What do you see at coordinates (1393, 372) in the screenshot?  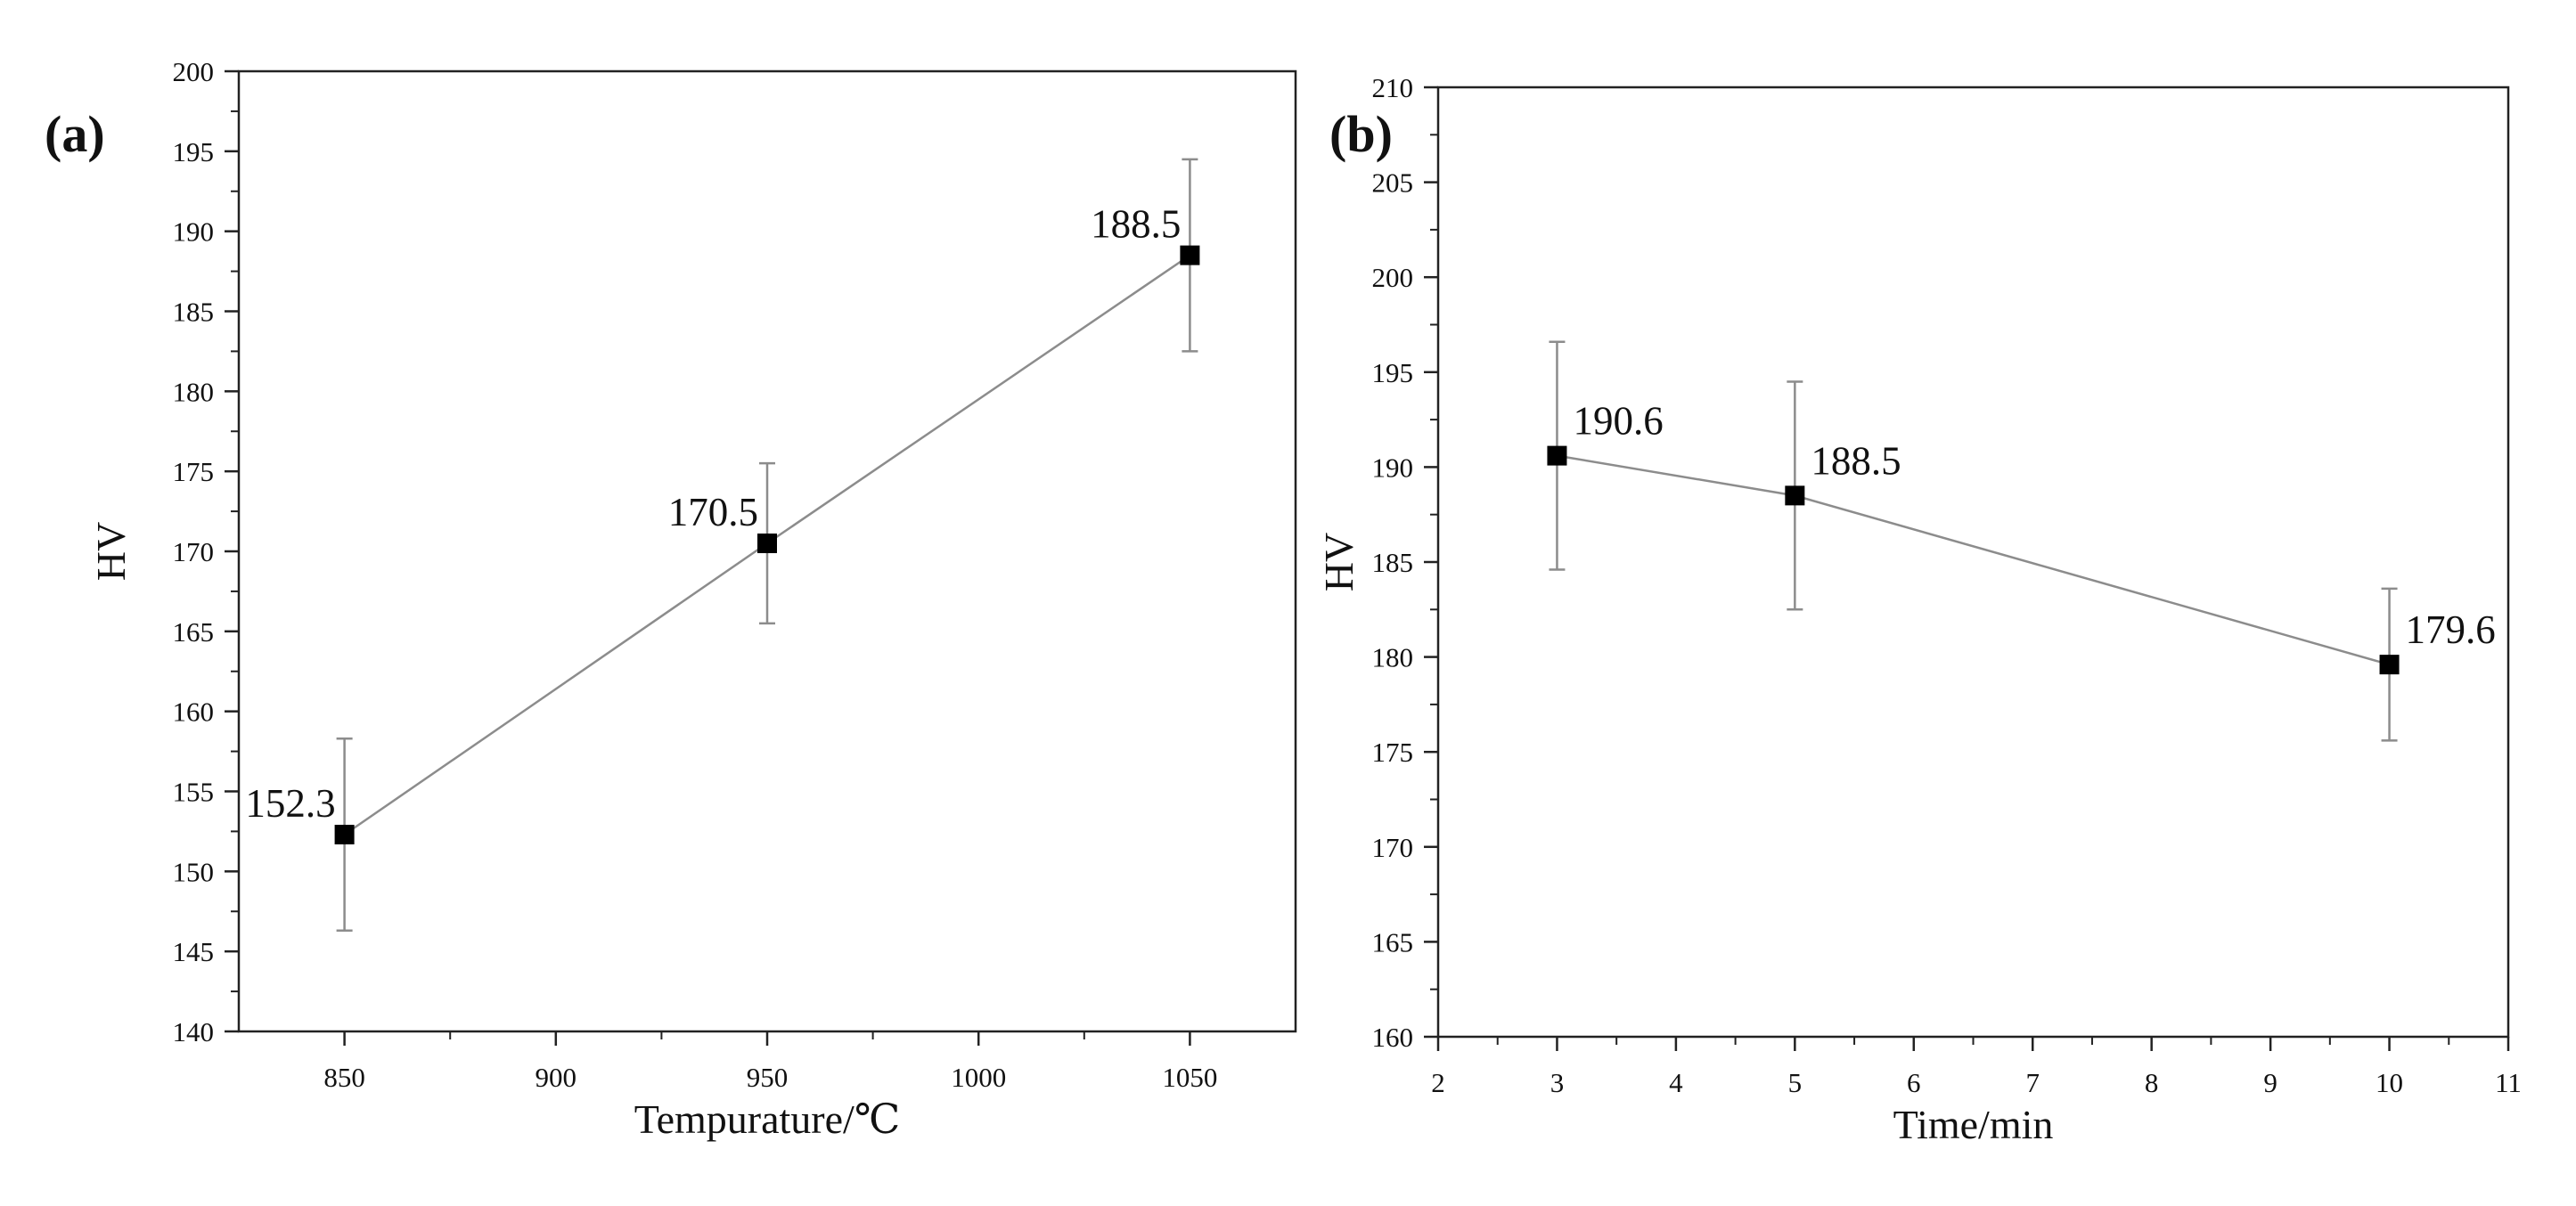 I see `y-tick-label-b-7: 195` at bounding box center [1393, 372].